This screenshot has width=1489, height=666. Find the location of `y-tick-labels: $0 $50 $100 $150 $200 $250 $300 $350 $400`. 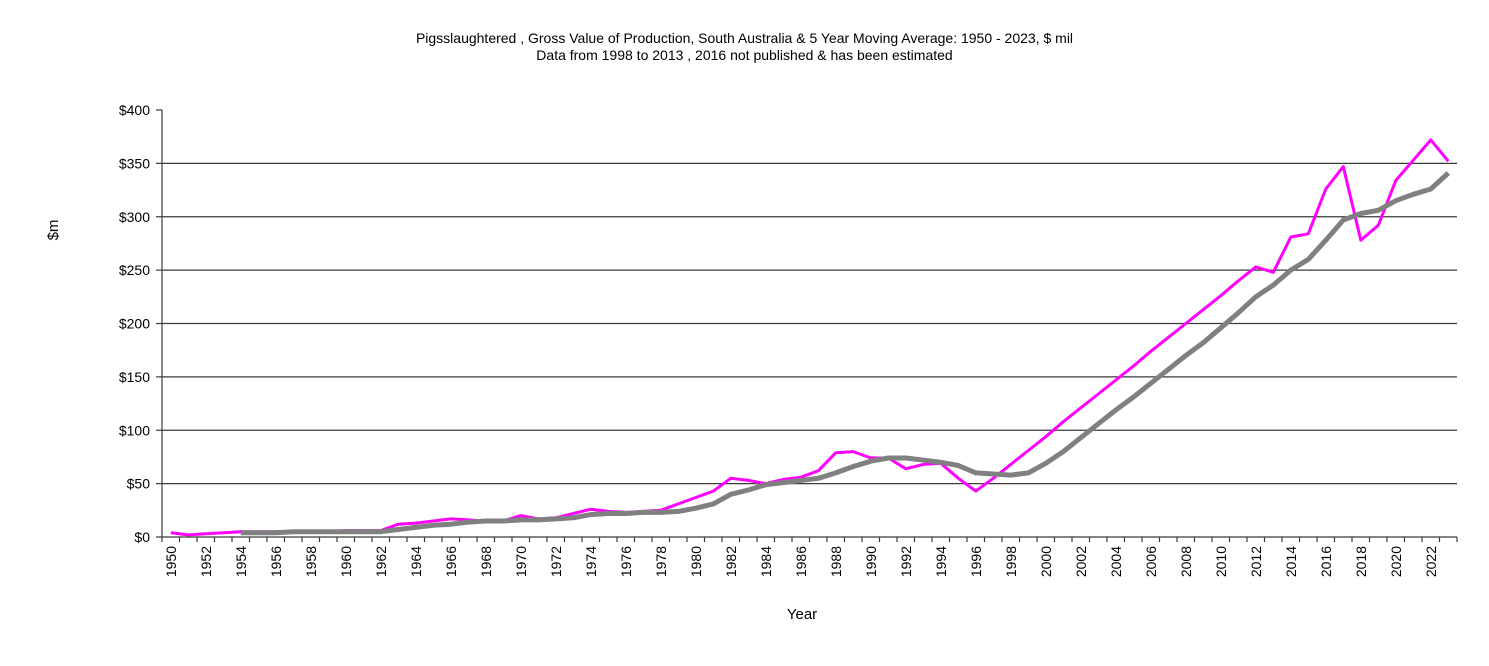

y-tick-labels: $0 $50 $100 $150 $200 $250 $300 $350 $400 is located at coordinates (134, 323).